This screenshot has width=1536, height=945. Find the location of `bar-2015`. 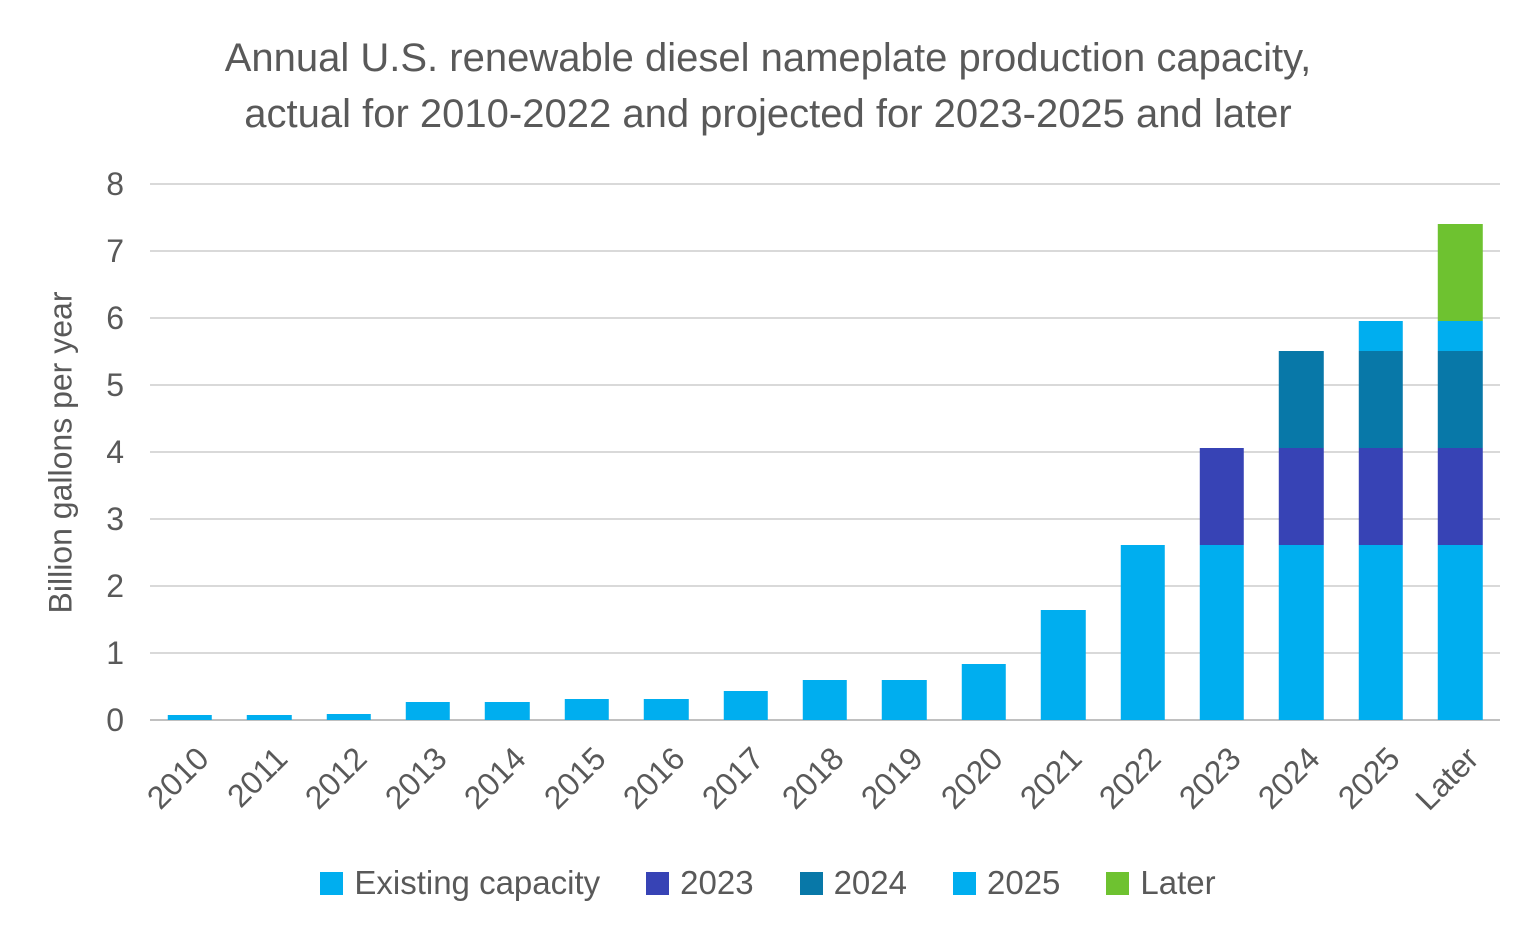

bar-2015 is located at coordinates (586, 452).